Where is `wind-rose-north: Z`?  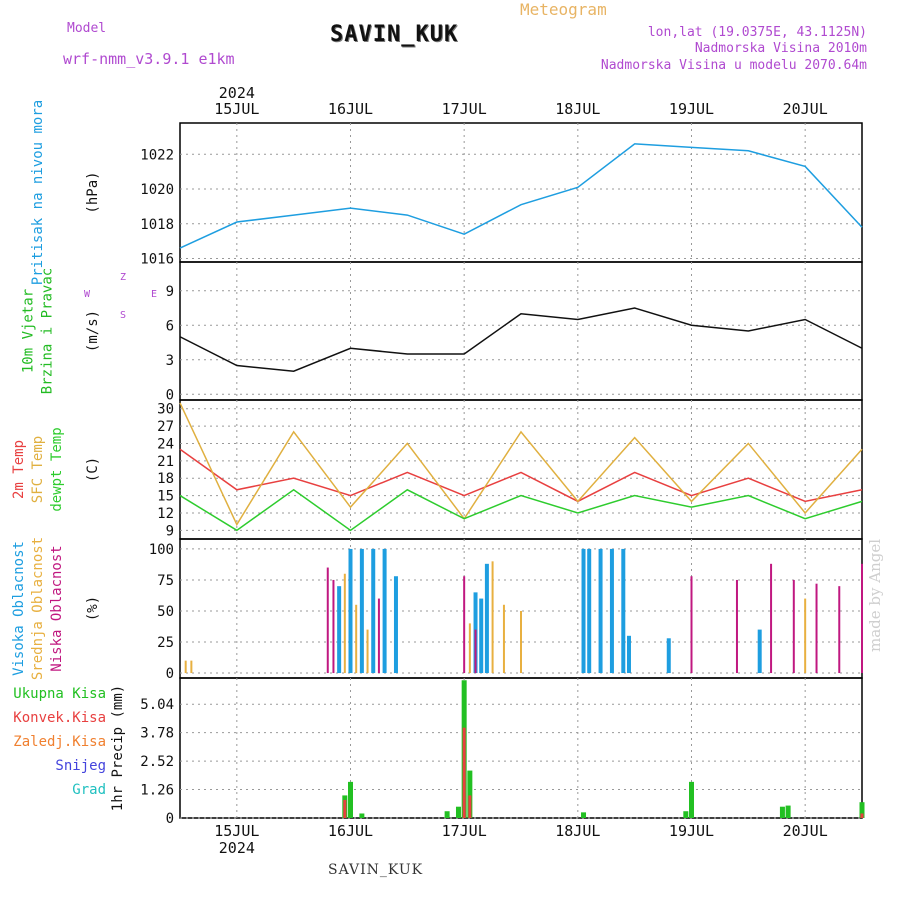
wind-rose-north: Z is located at coordinates (123, 277).